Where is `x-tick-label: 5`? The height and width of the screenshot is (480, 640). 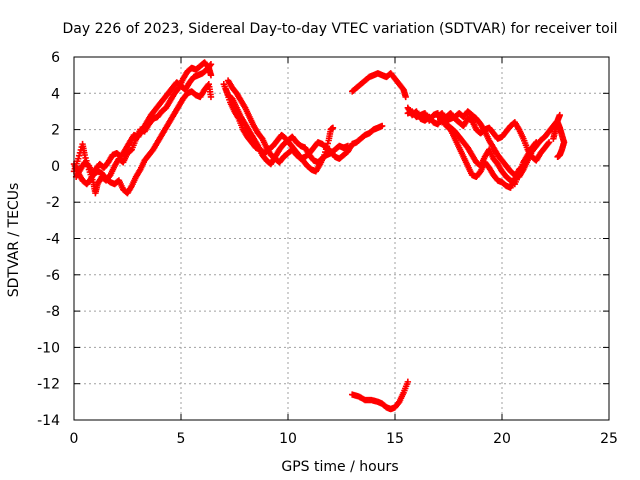
x-tick-label: 5 is located at coordinates (181, 439).